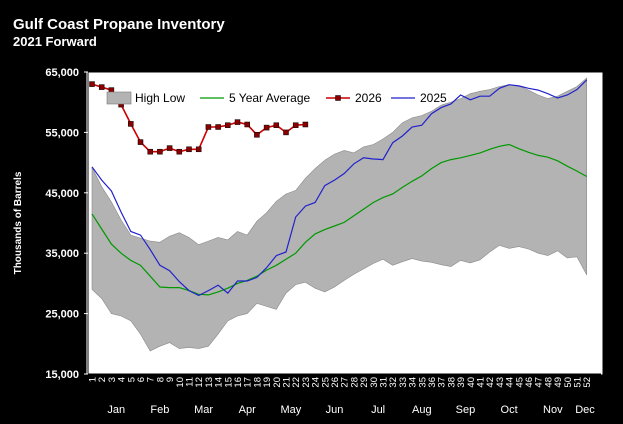 This screenshot has height=424, width=623. What do you see at coordinates (558, 382) in the screenshot?
I see `x-tick-label: 49` at bounding box center [558, 382].